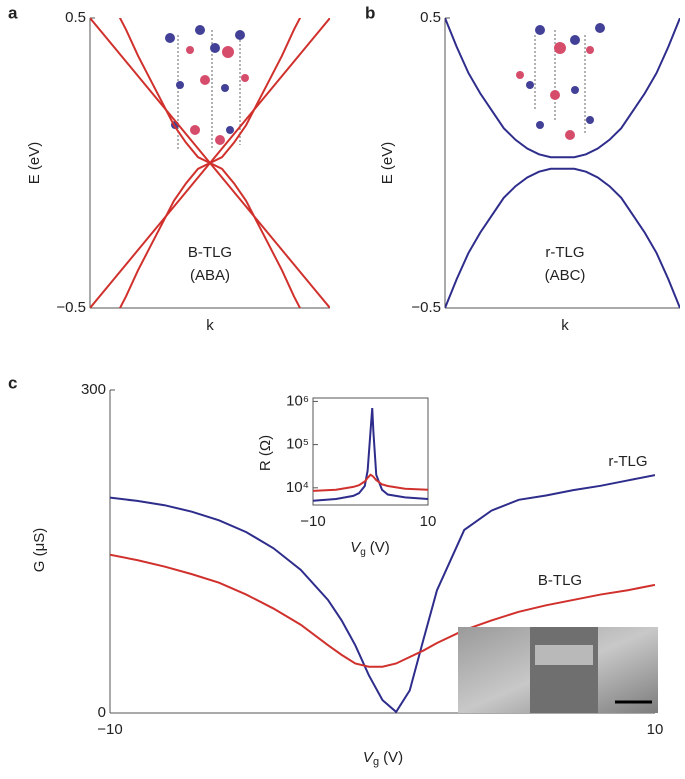  Describe the element at coordinates (93, 389) in the screenshot. I see `y-tick-label: 300` at that location.